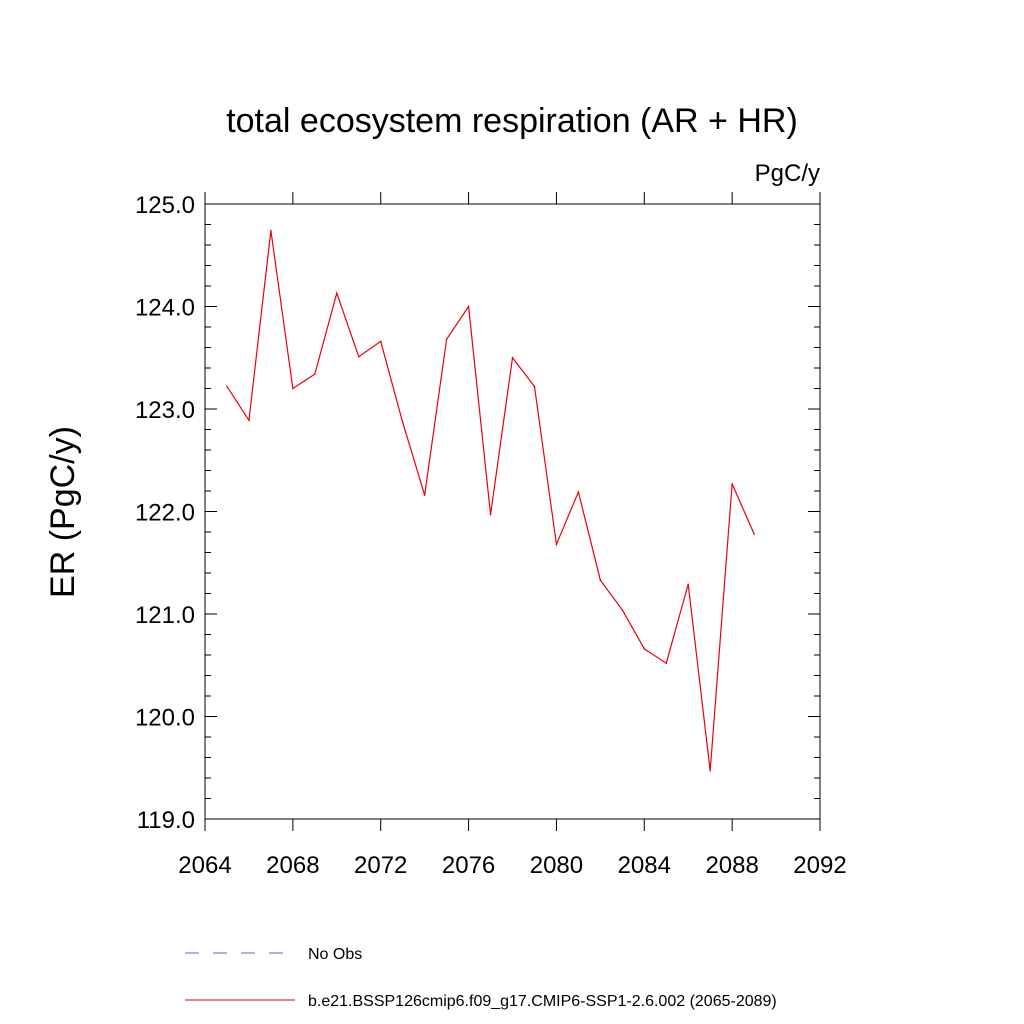 The width and height of the screenshot is (1024, 1024). Describe the element at coordinates (204, 865) in the screenshot. I see `x-tick-label: 2064` at that location.